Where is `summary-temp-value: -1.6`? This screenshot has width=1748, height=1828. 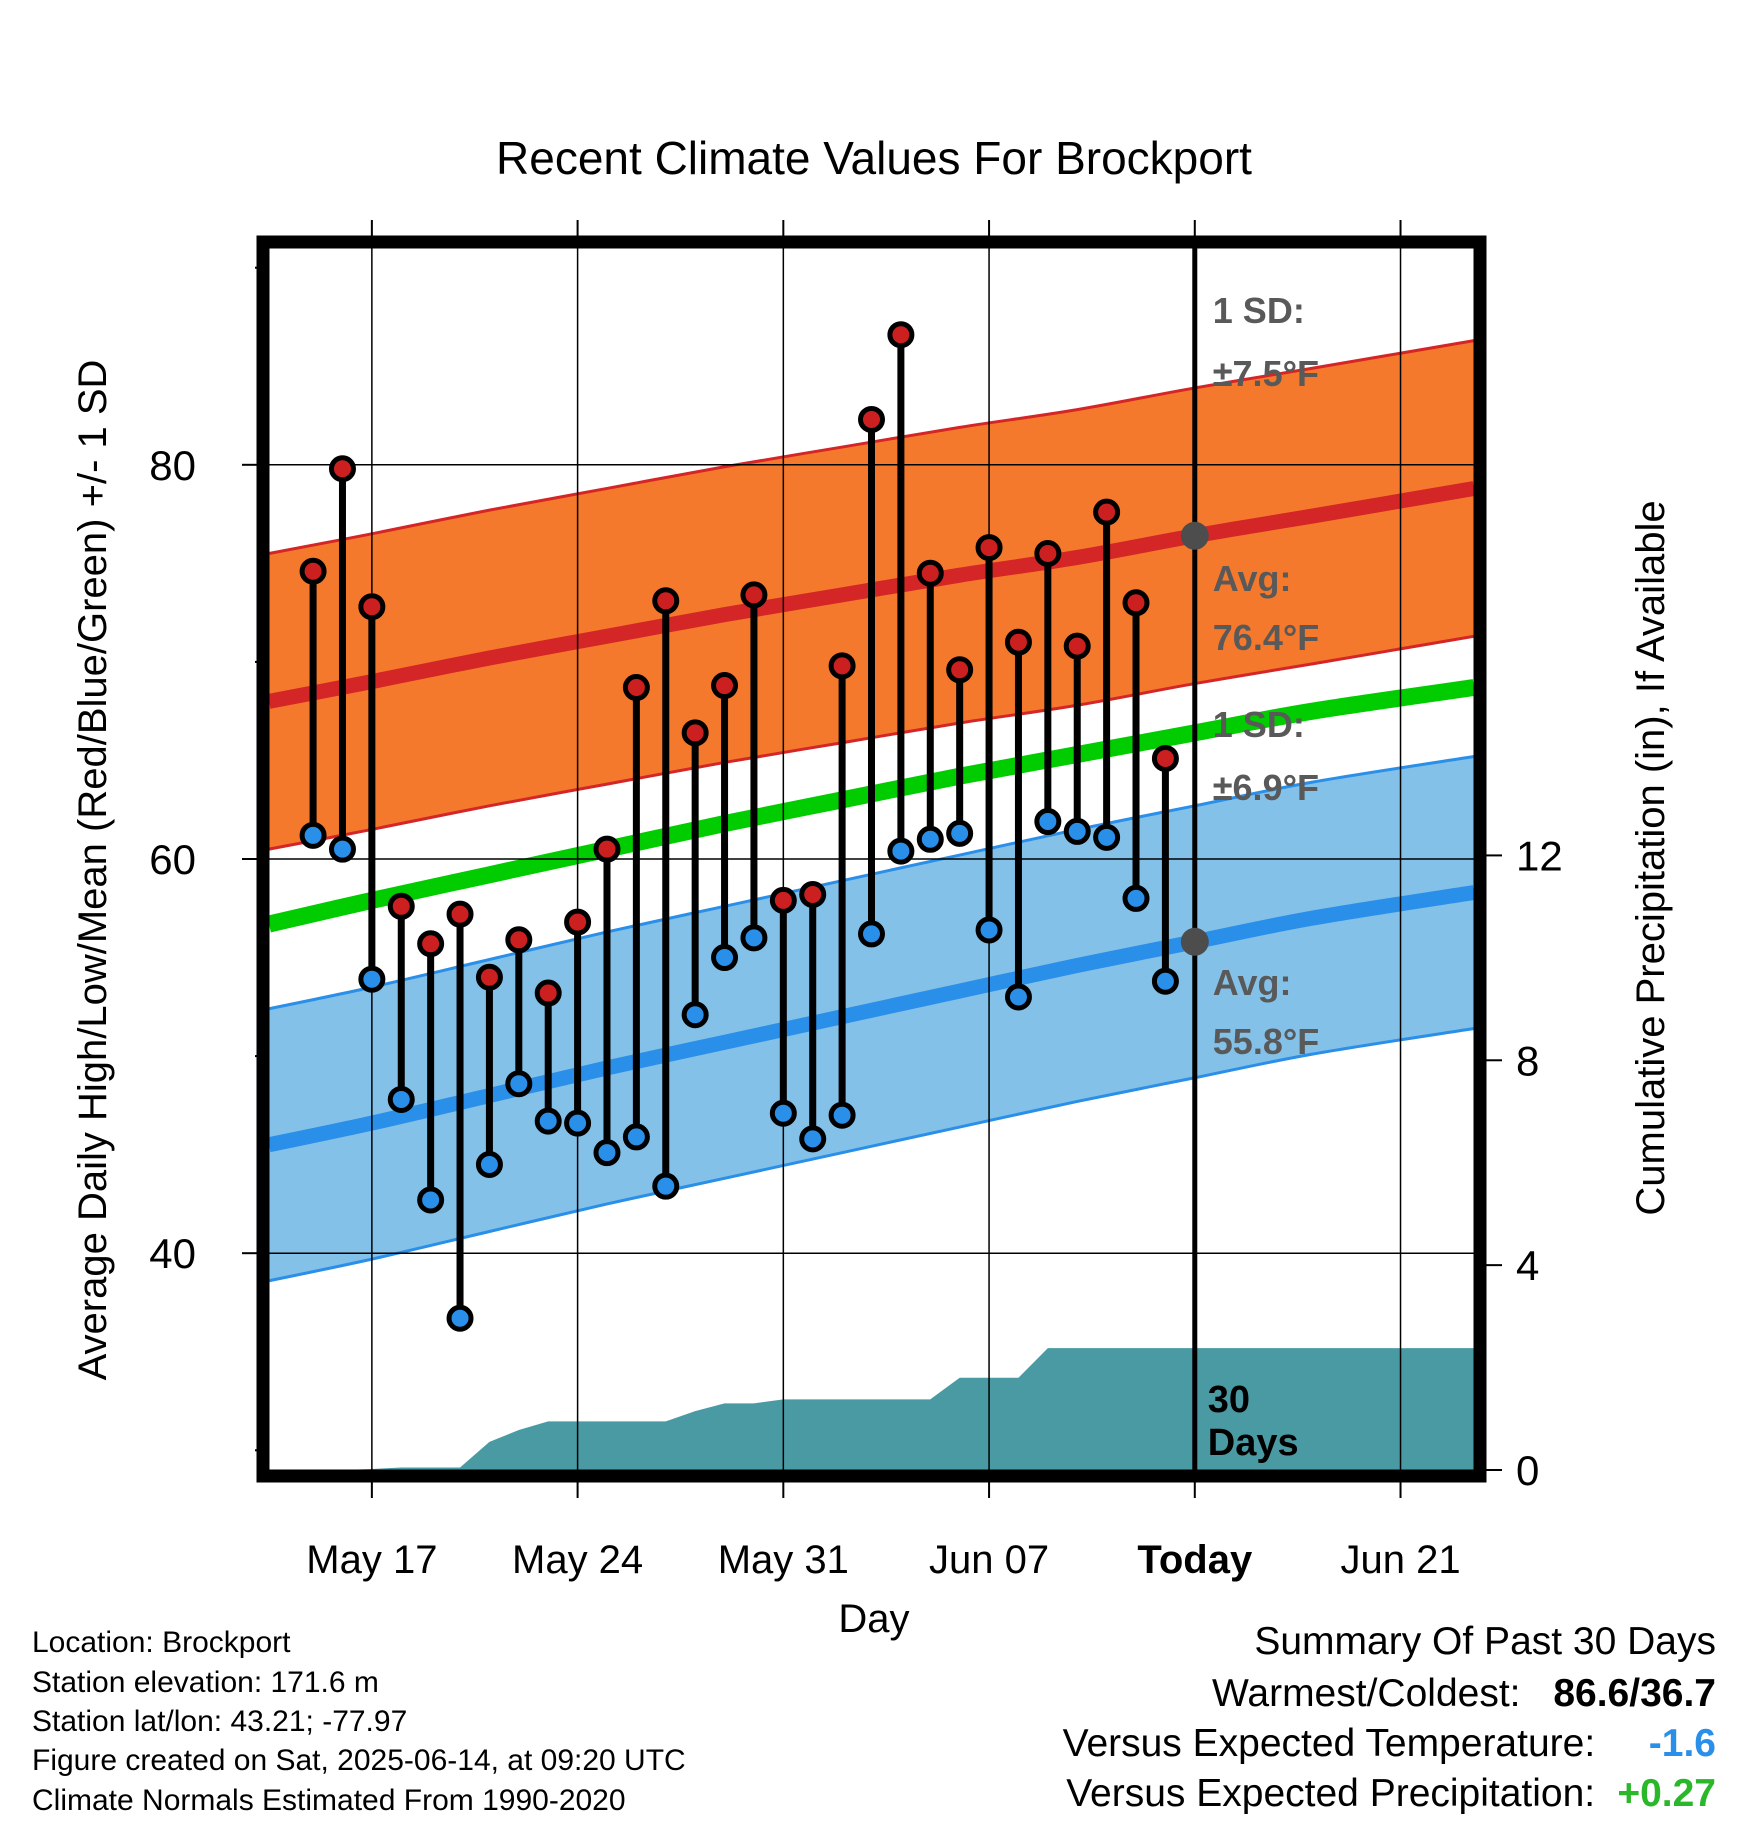 summary-temp-value: -1.6 is located at coordinates (1682, 1743).